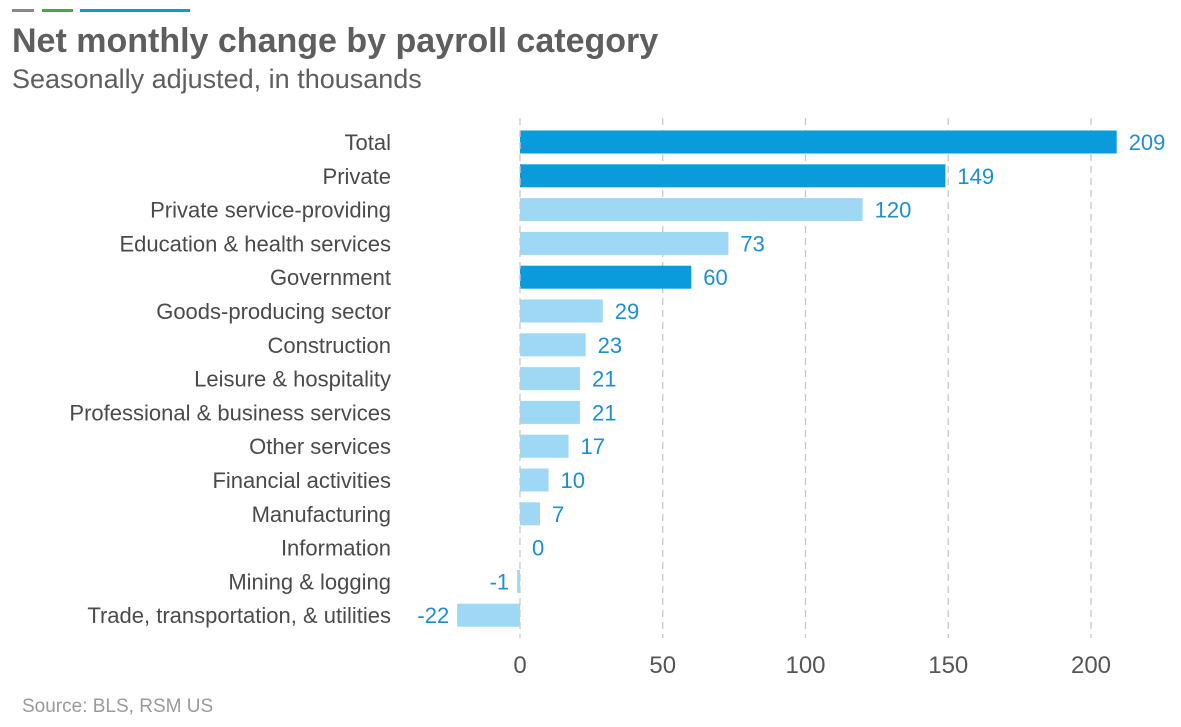  Describe the element at coordinates (1147, 142) in the screenshot. I see `value-label: 209` at that location.